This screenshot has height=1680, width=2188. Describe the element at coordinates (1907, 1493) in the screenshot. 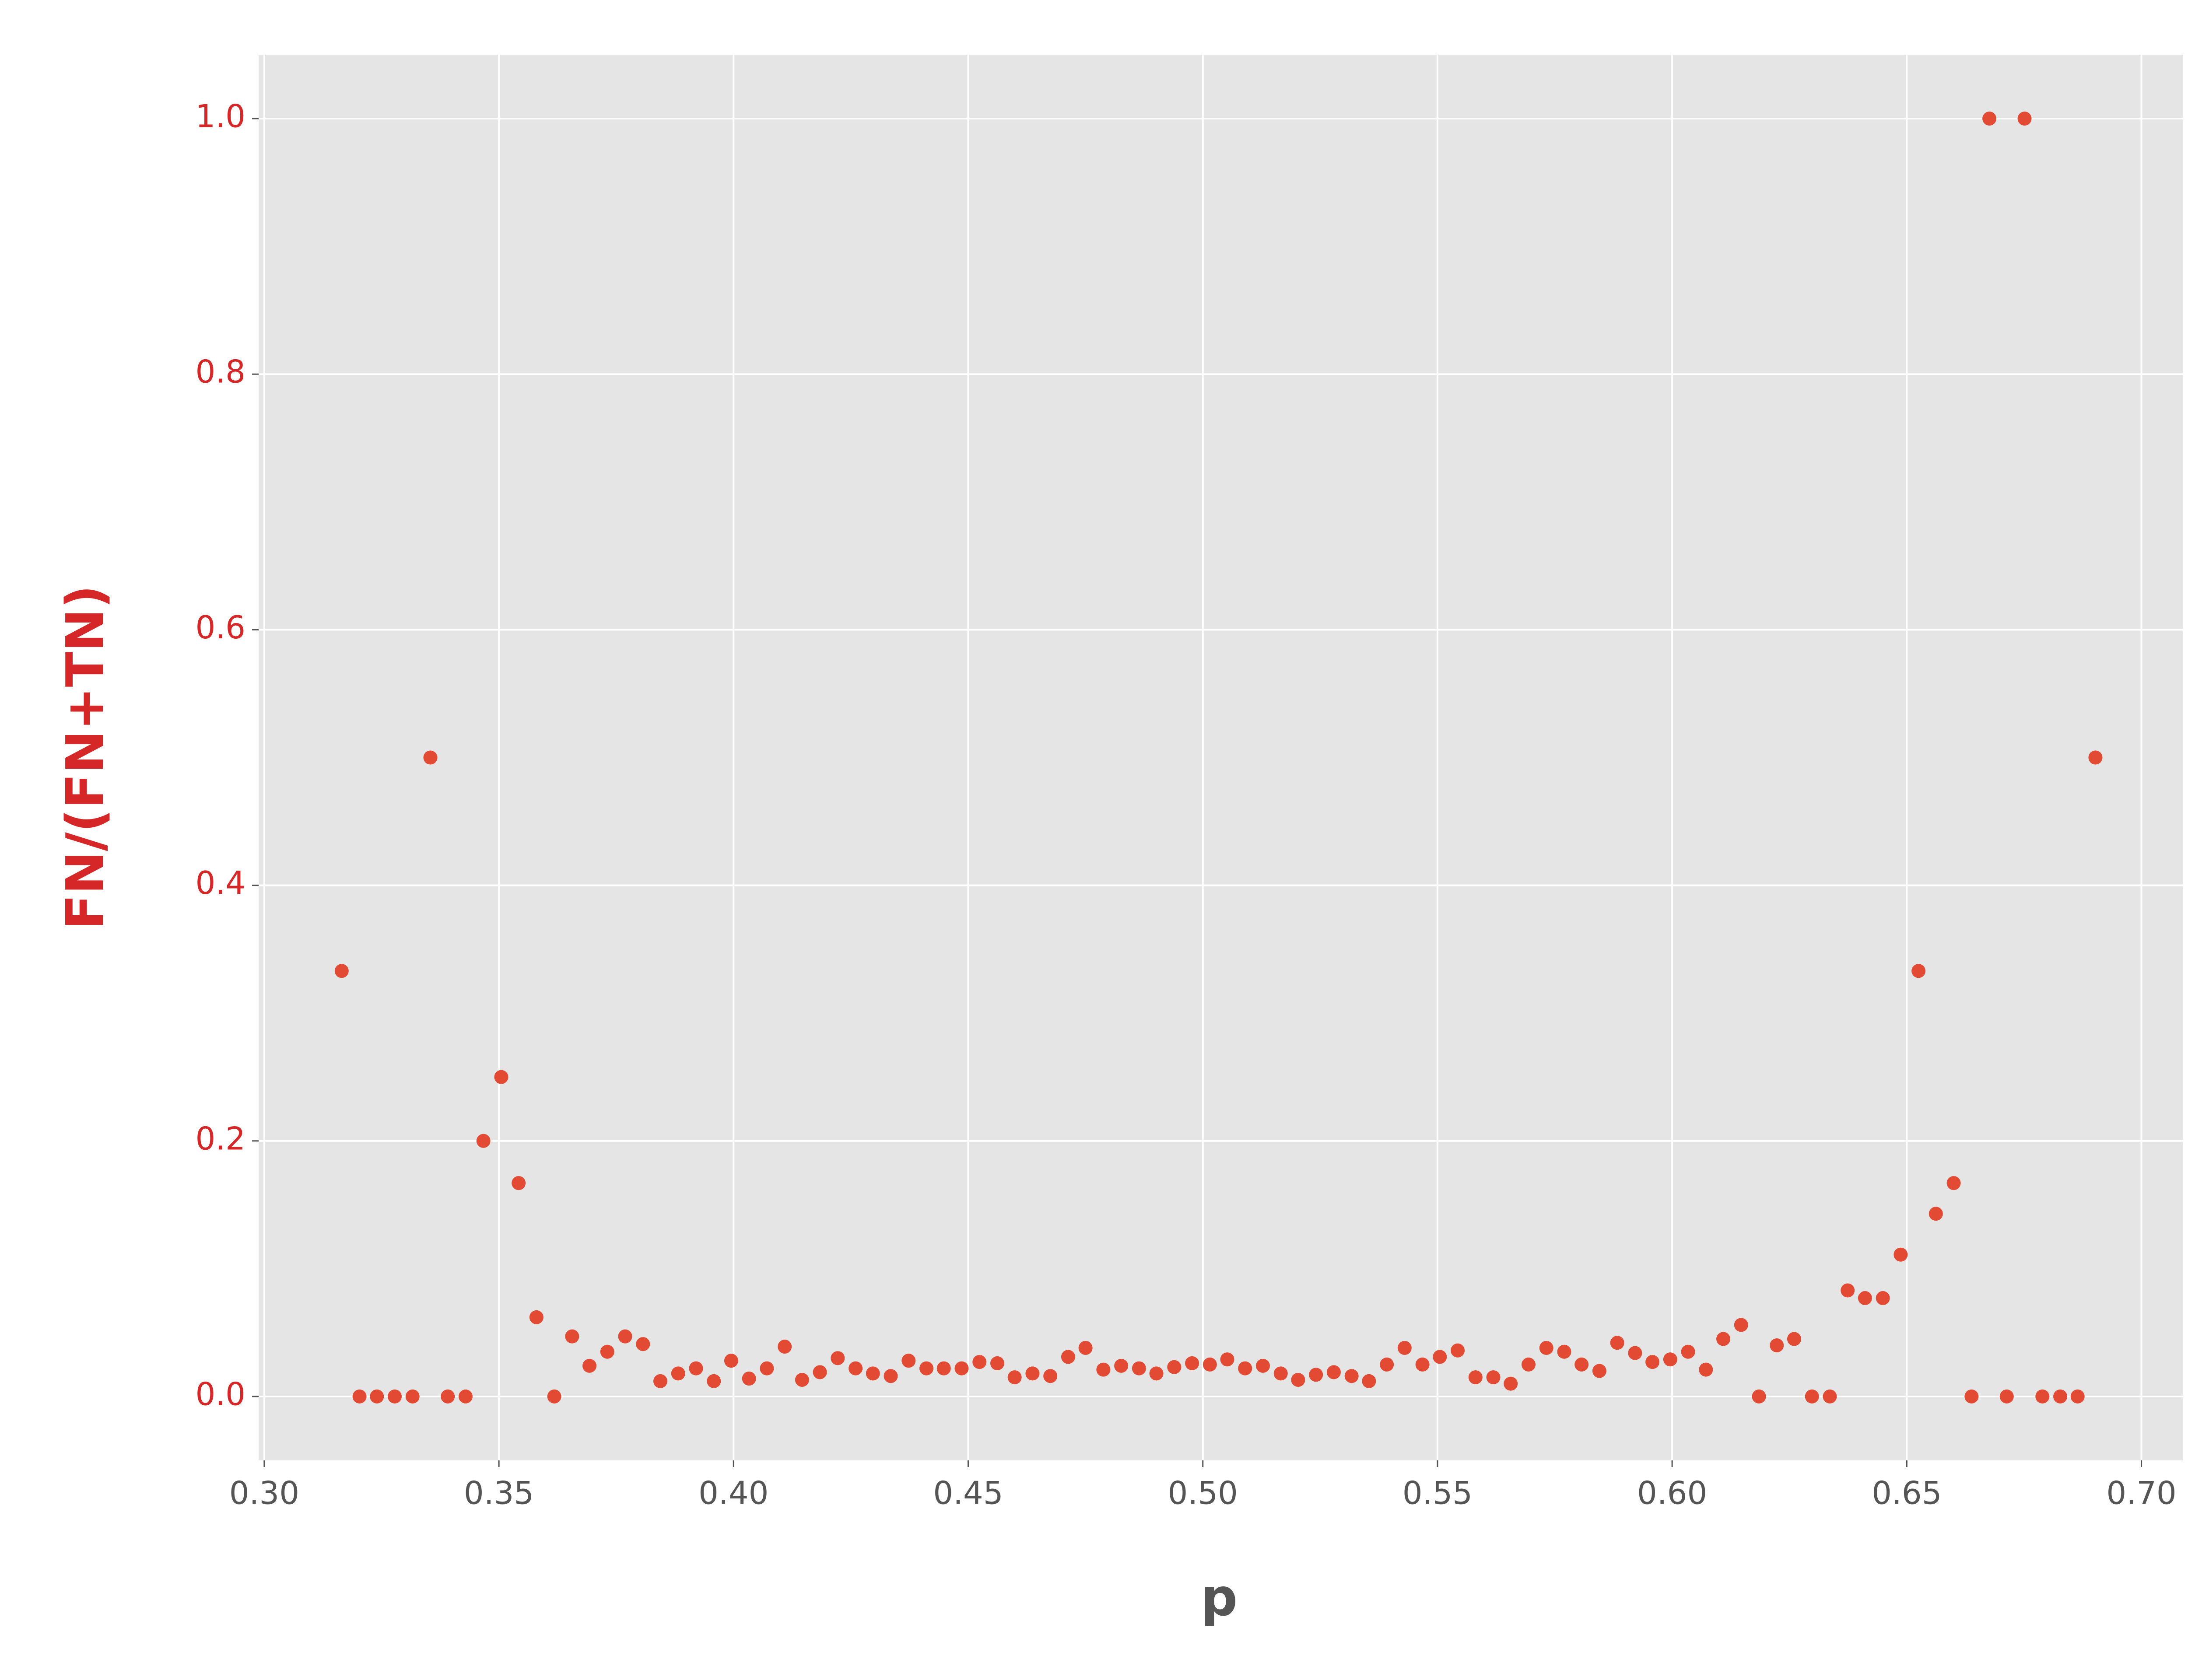

I see `x-tick-label: 0.65` at that location.